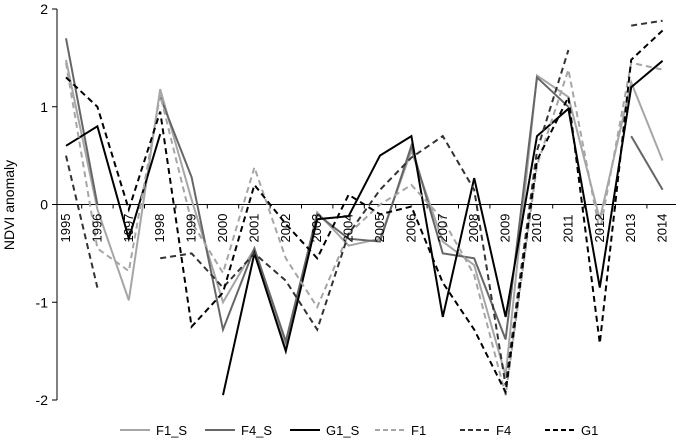 This screenshot has width=684, height=443. What do you see at coordinates (343, 430) in the screenshot?
I see `legend-label: G1_S` at bounding box center [343, 430].